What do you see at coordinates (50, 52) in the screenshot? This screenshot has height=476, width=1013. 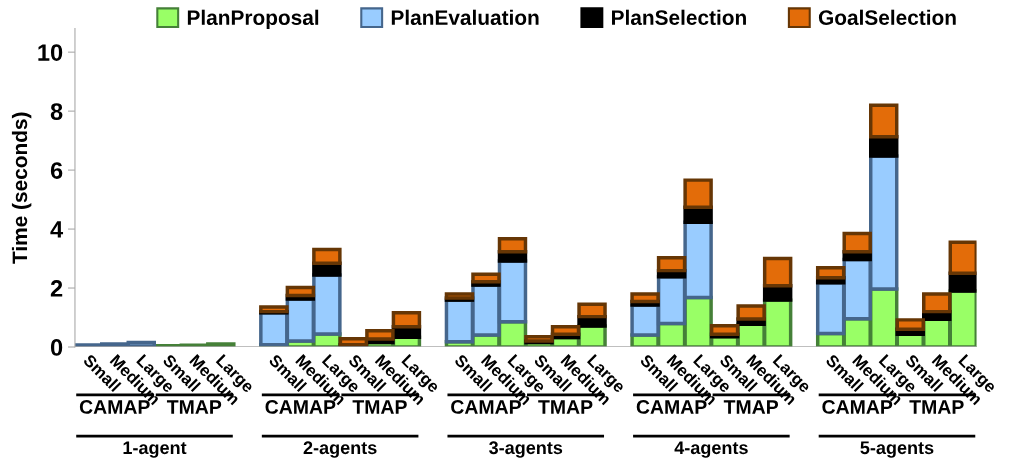 I see `y-tick-label: 10` at bounding box center [50, 52].